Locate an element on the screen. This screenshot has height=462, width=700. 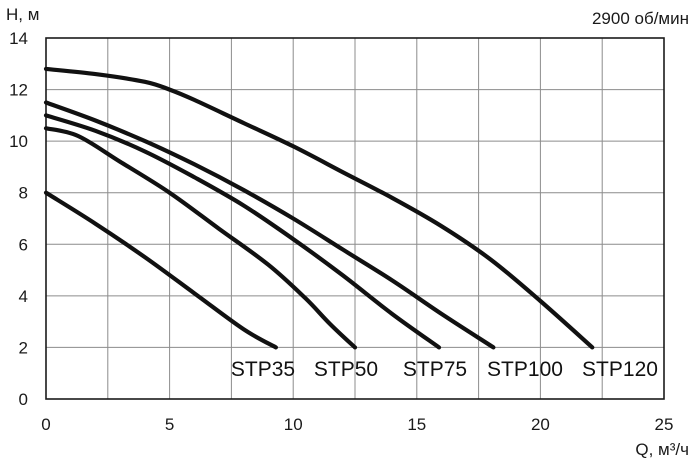
series-label-stp50: STP50 is located at coordinates (346, 369).